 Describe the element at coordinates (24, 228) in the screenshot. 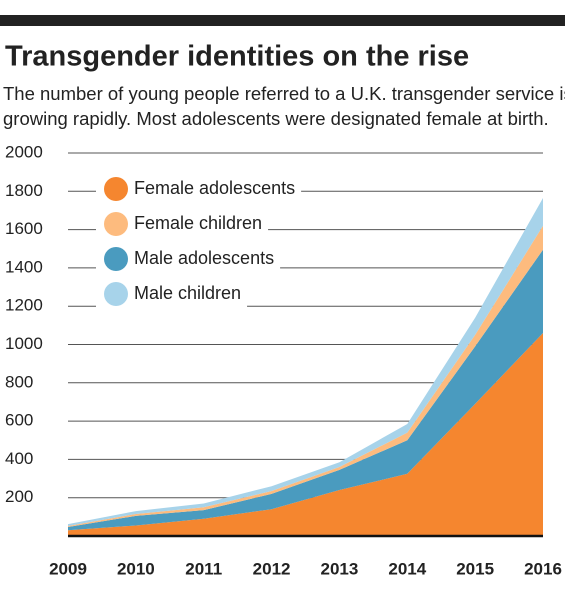

I see `y-tick-label: 1600` at that location.